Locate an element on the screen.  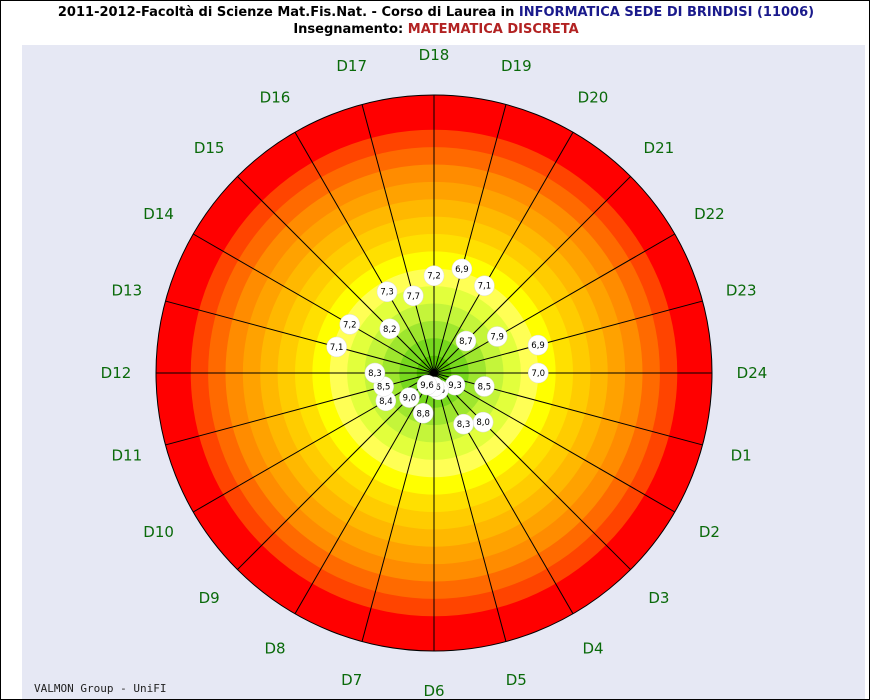
value-label: 7,7 is located at coordinates (414, 297).